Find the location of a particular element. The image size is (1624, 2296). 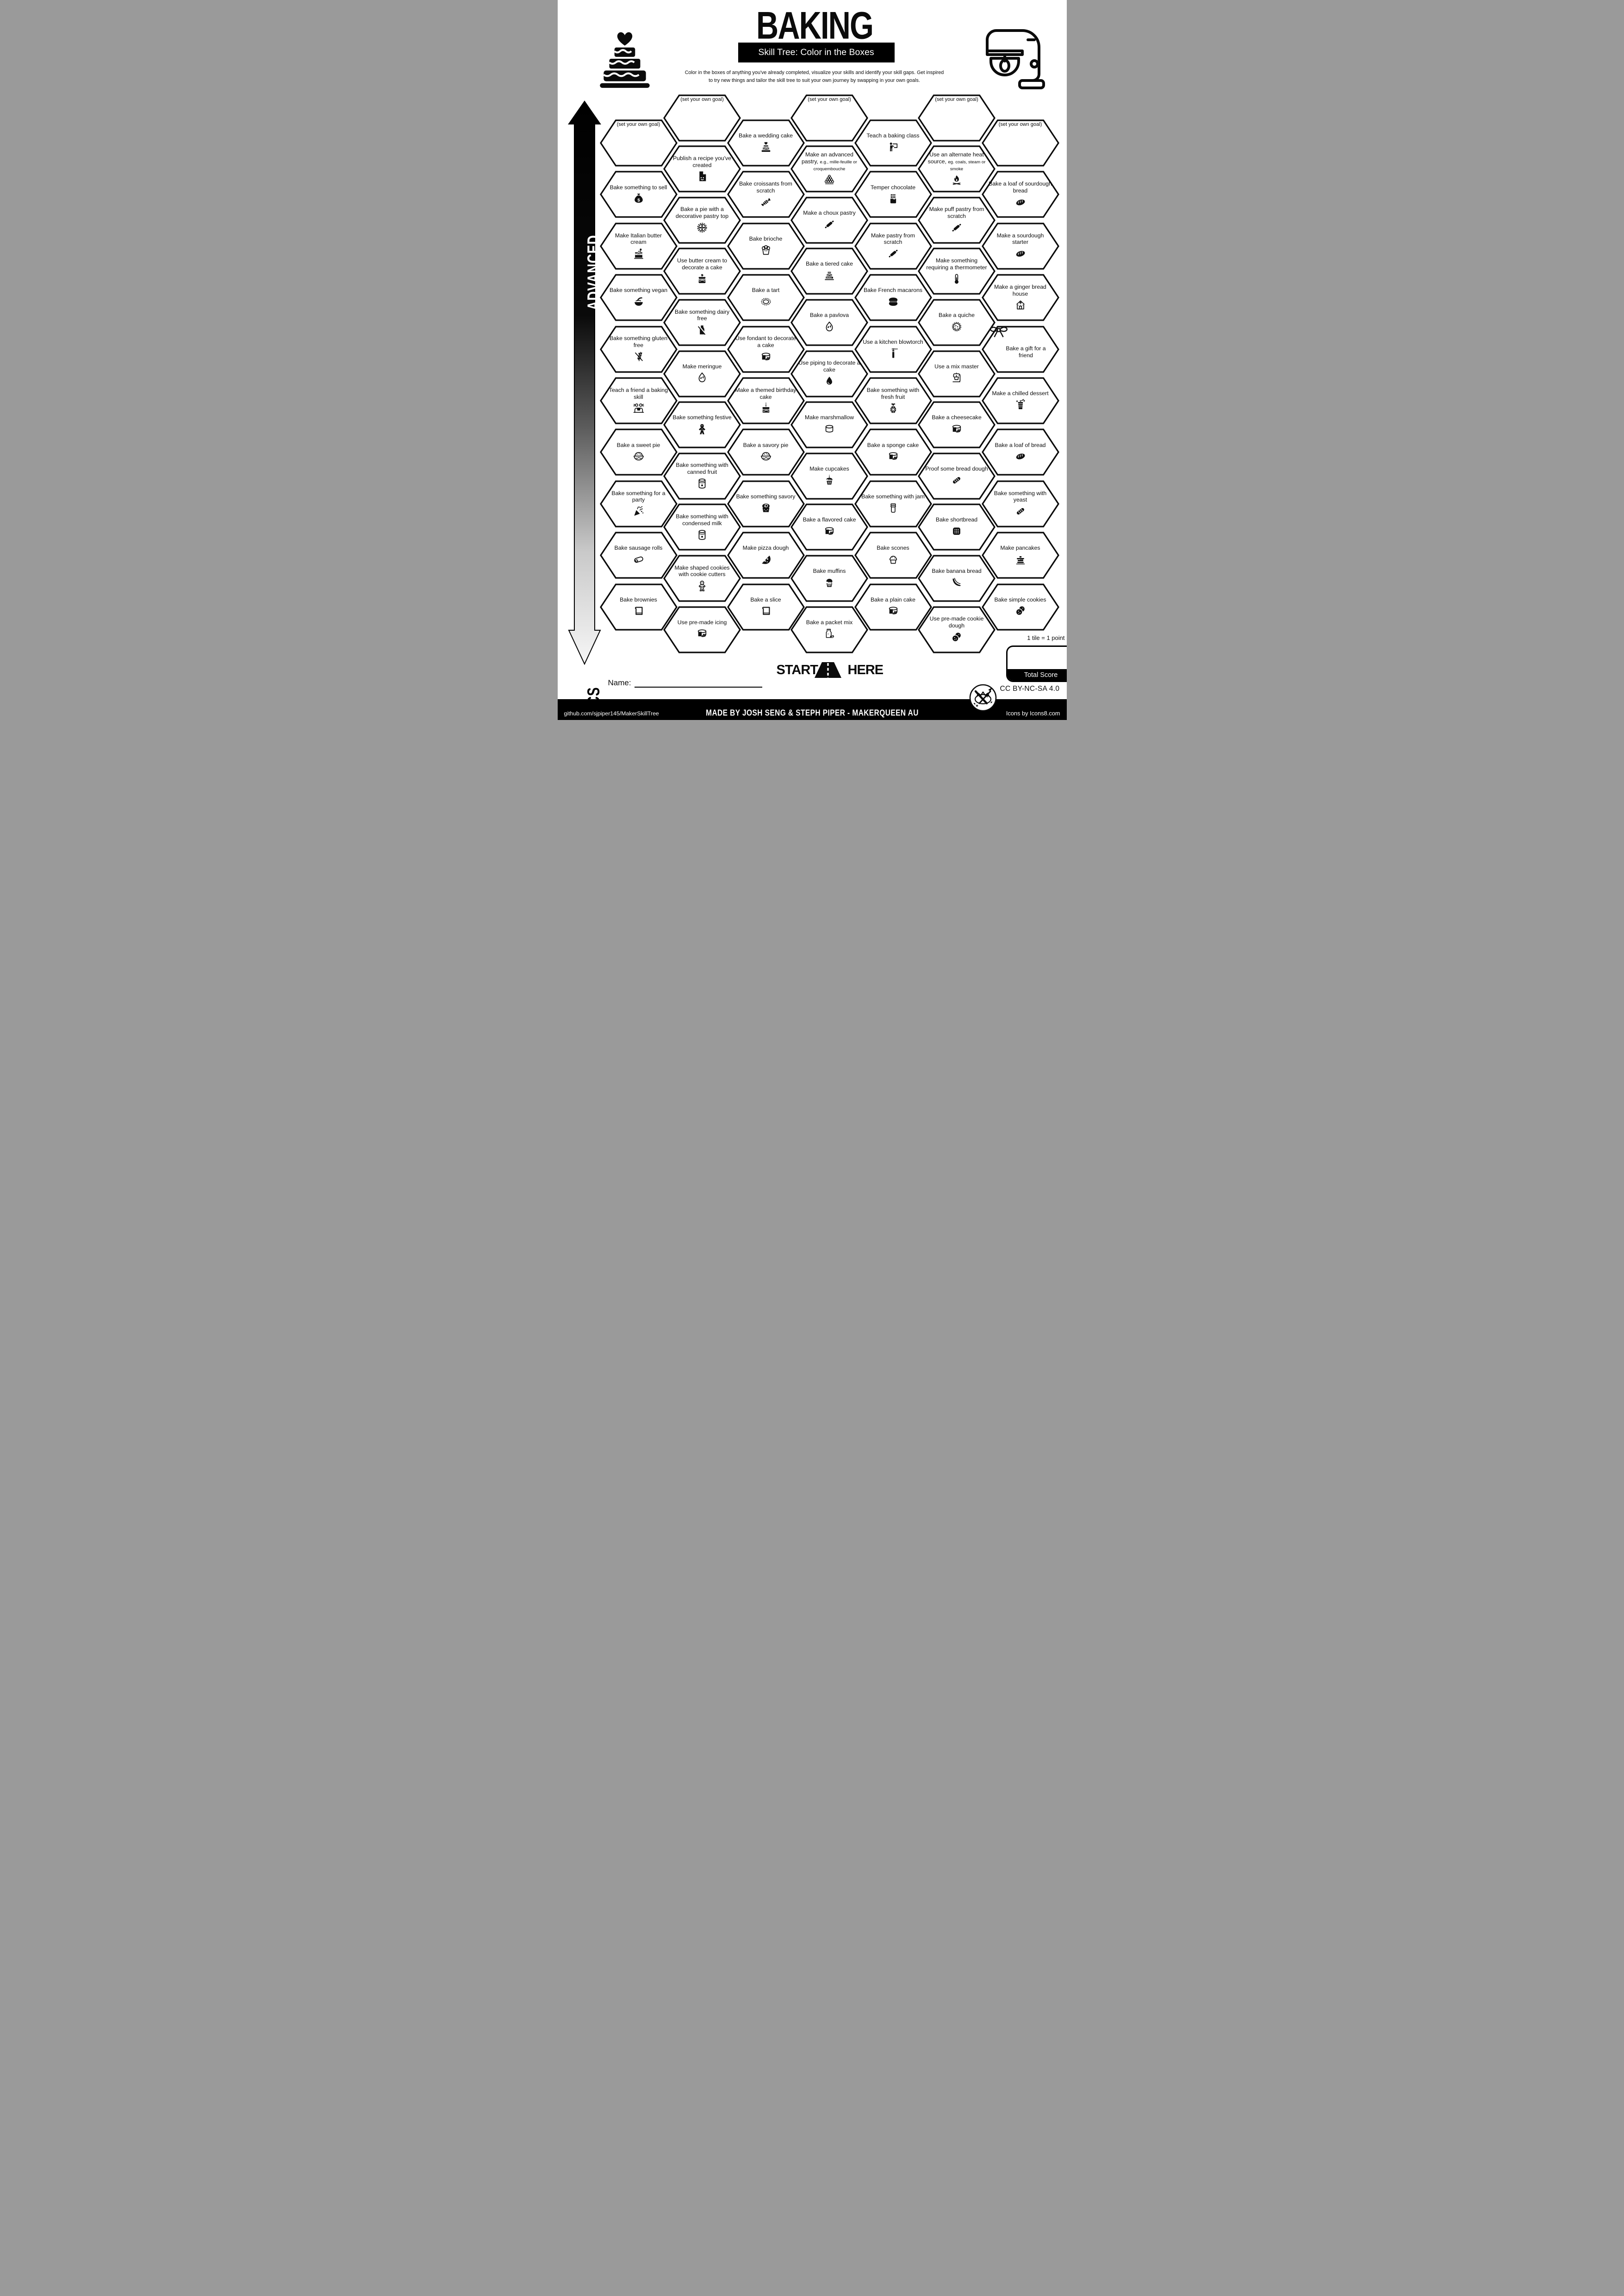

hex-tile: Make a chilled dessert is located at coordinates (1020, 401).